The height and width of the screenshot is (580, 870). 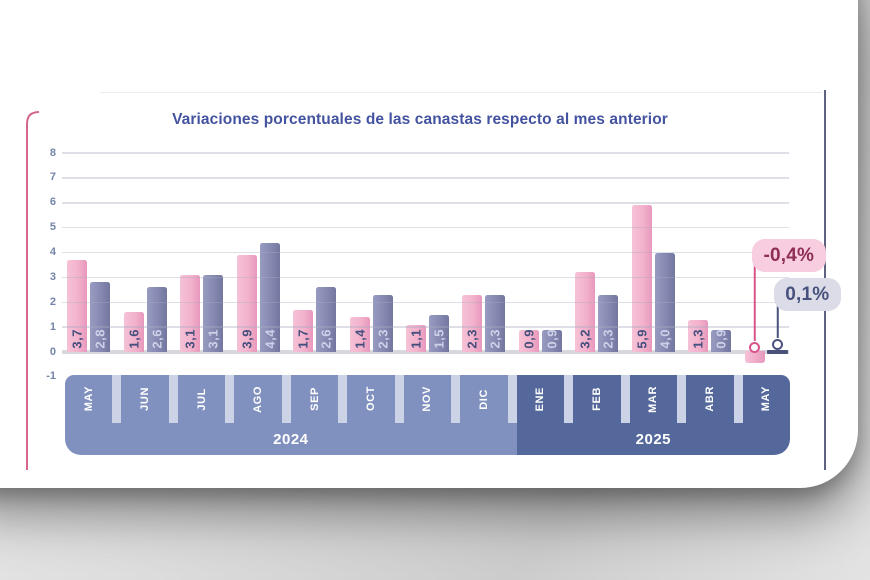 What do you see at coordinates (642, 339) in the screenshot?
I see `bar-value-label: 5,9` at bounding box center [642, 339].